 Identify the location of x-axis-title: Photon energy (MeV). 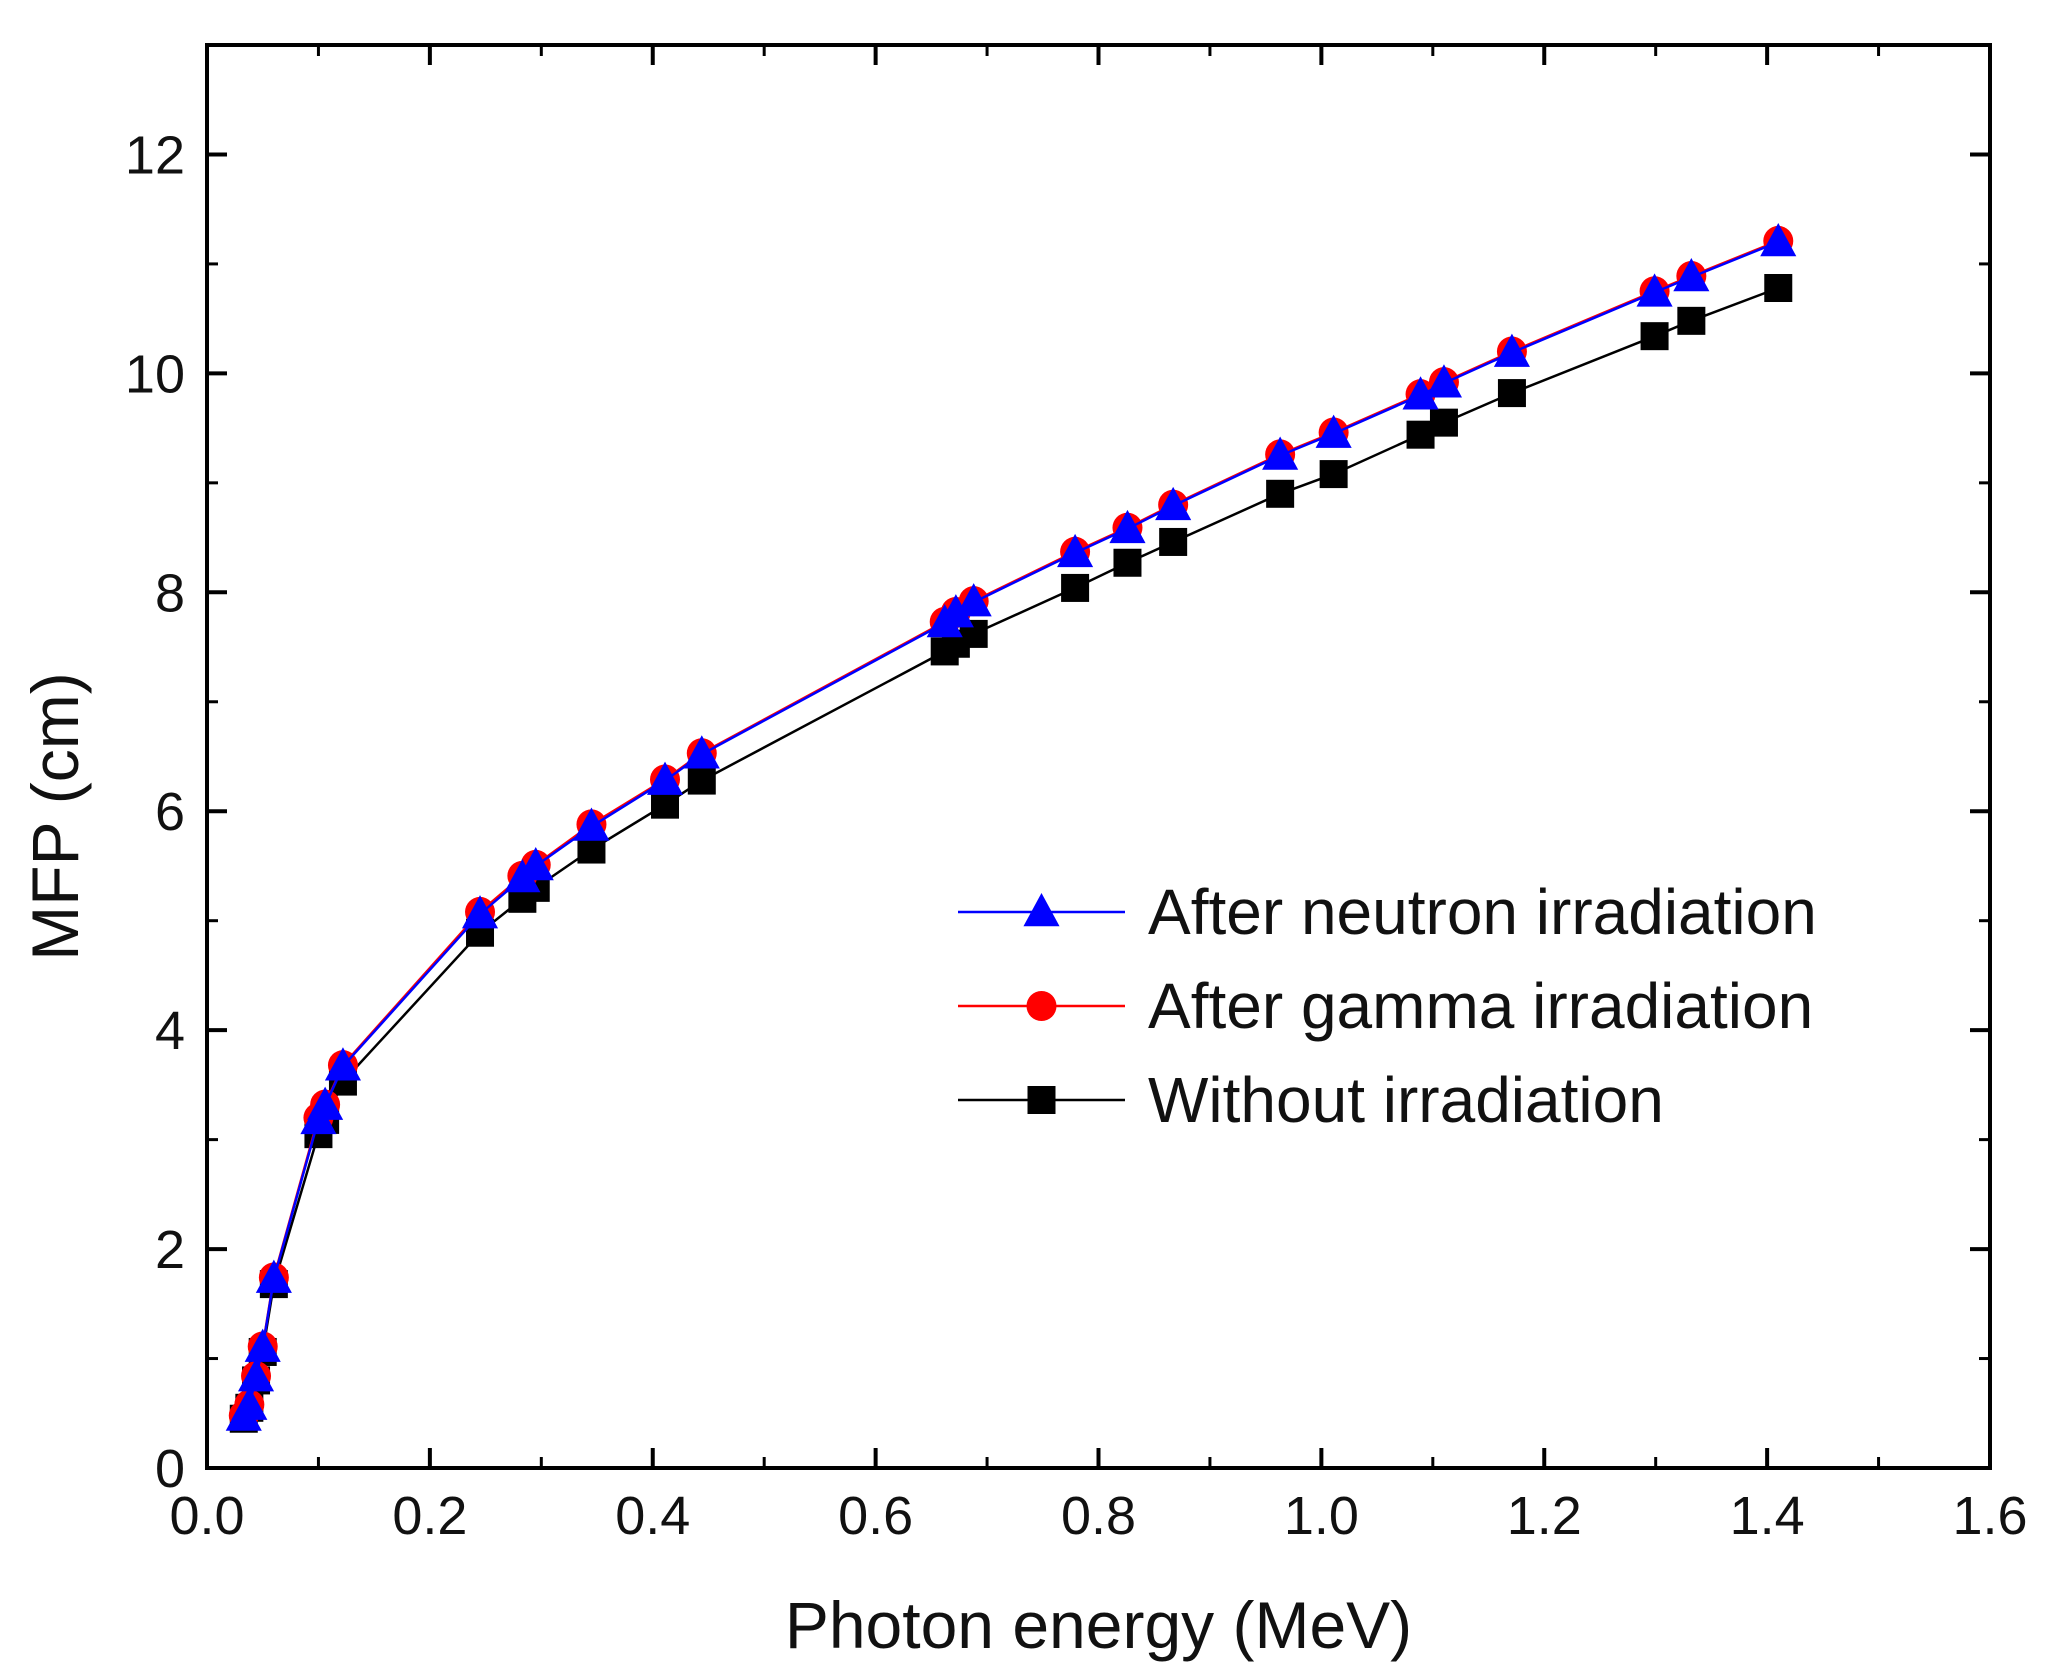
(1098, 1625).